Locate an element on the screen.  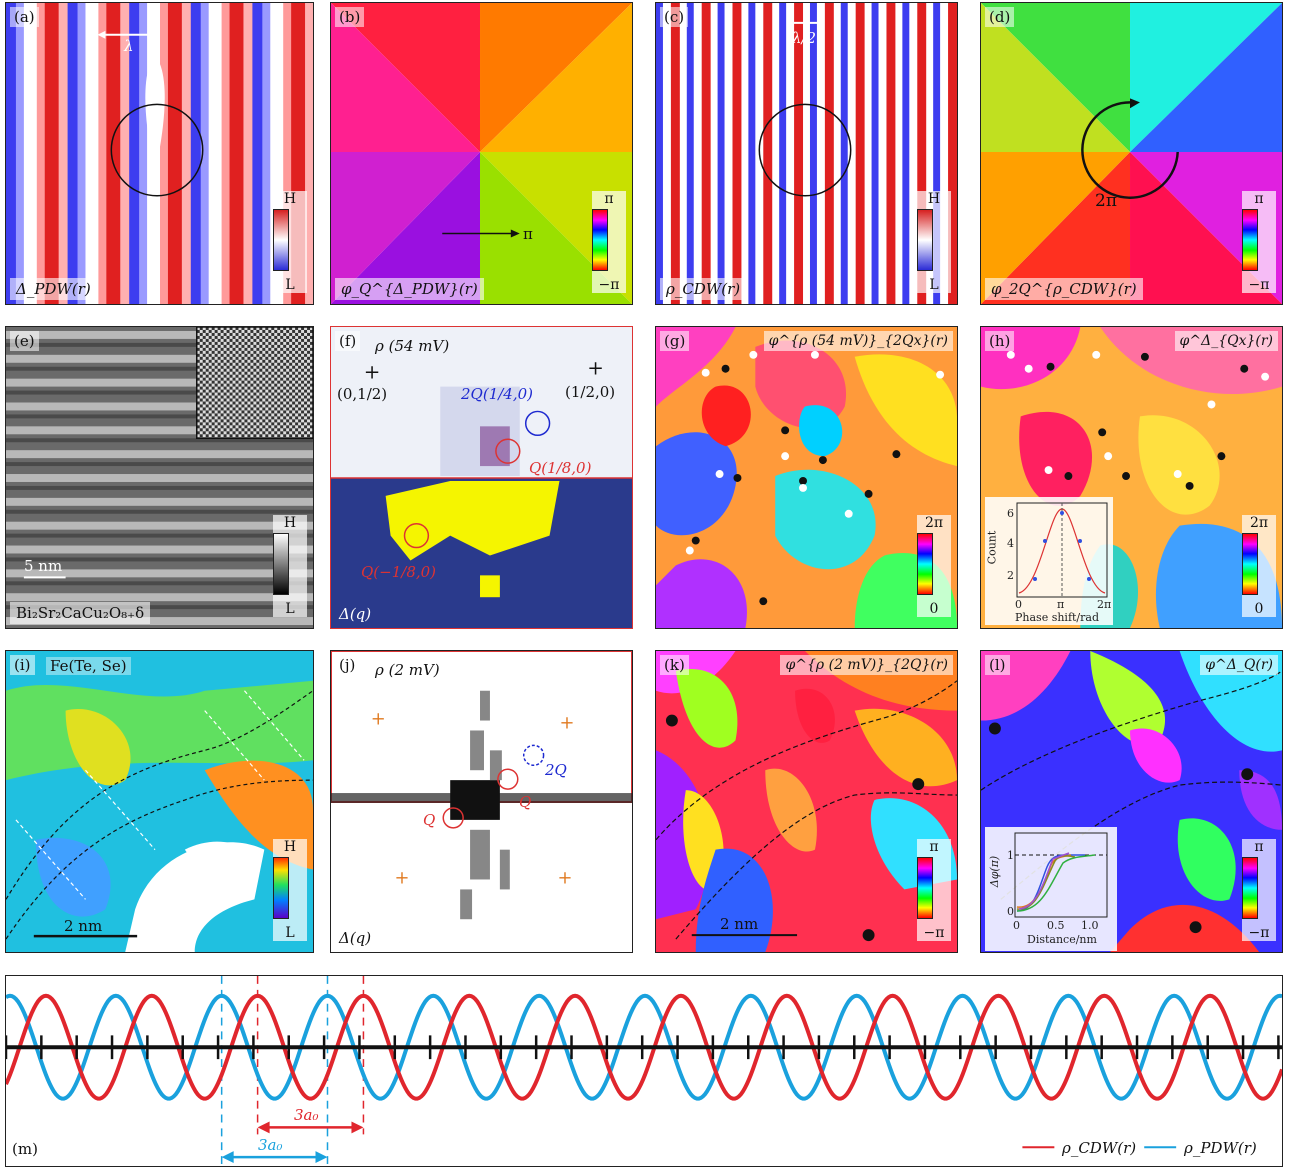
wavevector-q-label: Q(1/8,0) is located at coordinates (560, 468).